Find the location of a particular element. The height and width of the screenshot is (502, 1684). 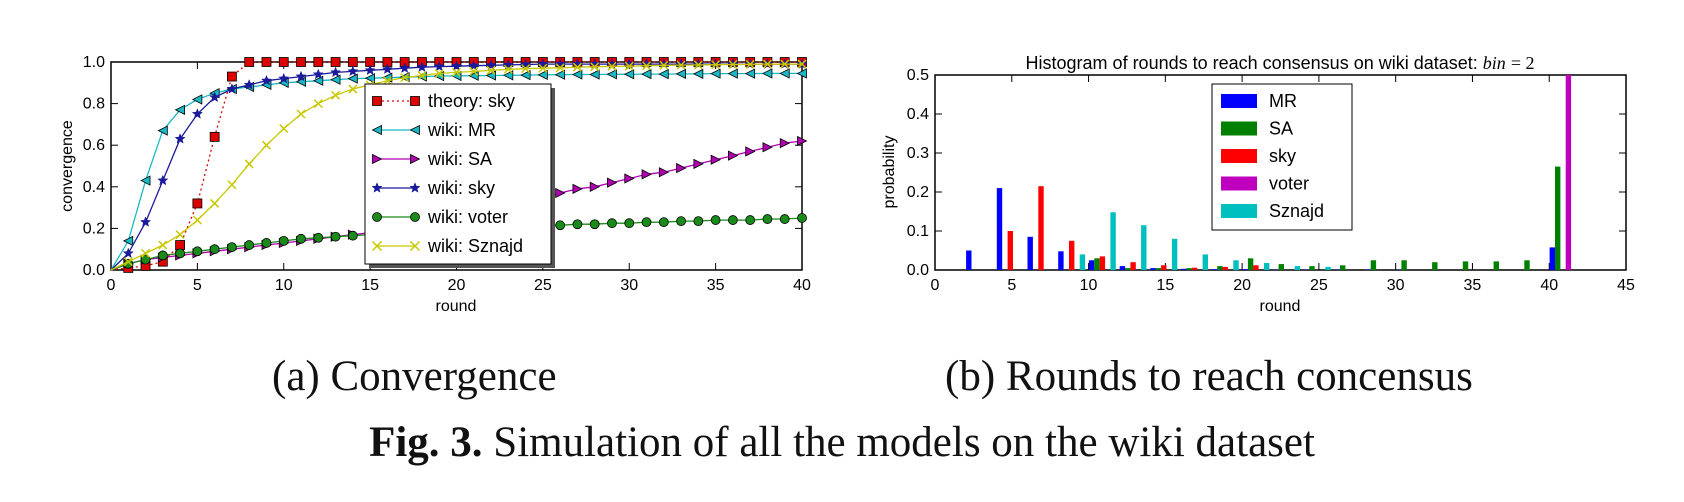

legend-entry-wiki-voter: wiki: voter is located at coordinates (440, 217).